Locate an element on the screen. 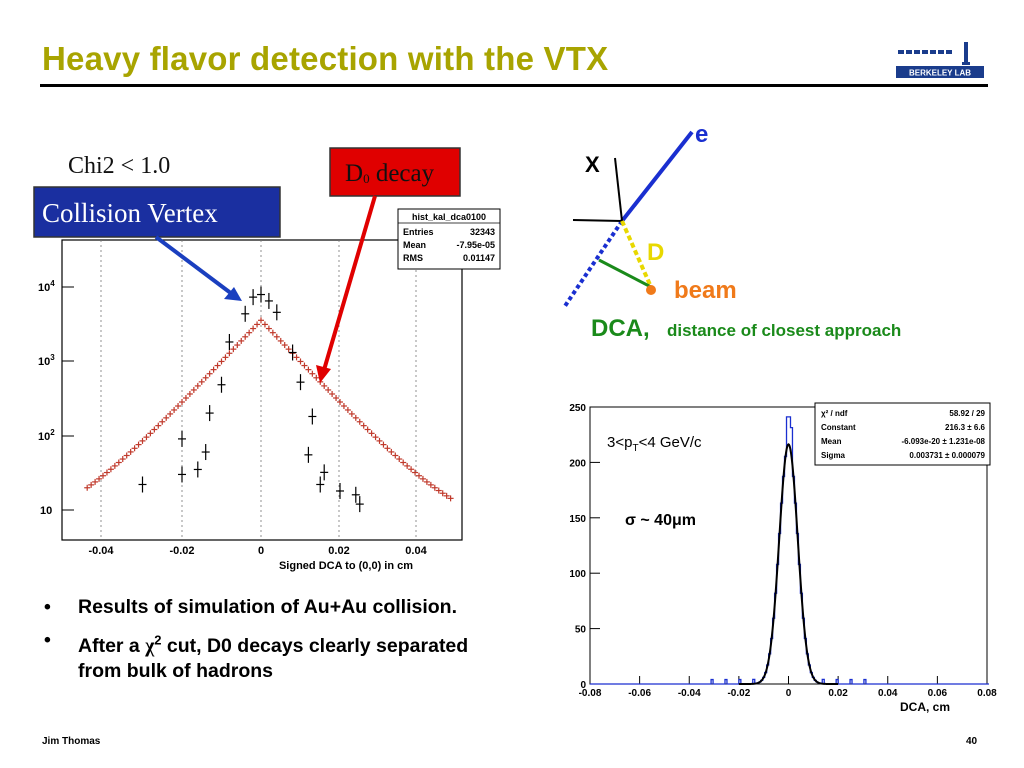  svg-text: Sigma is located at coordinates (833, 455).